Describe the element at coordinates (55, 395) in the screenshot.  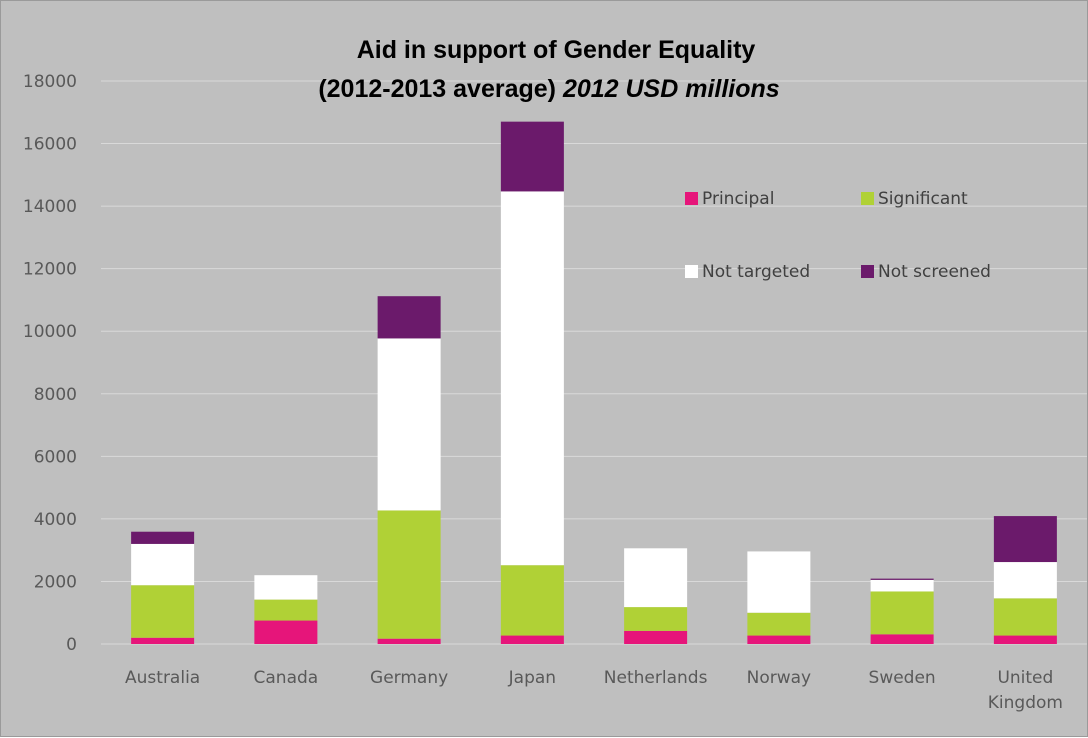
I see `y-tick-label: 8000` at that location.